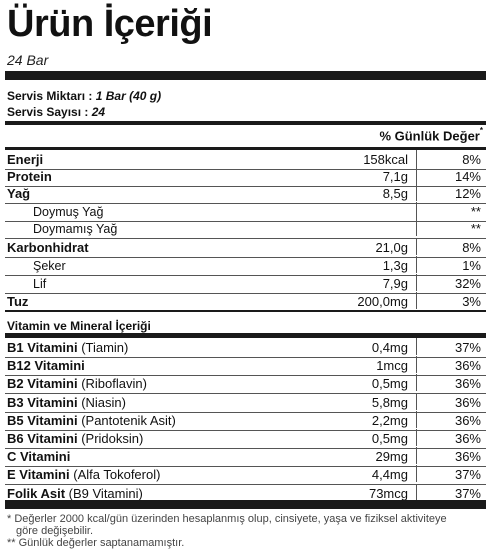 The width and height of the screenshot is (493, 559). Describe the element at coordinates (395, 265) in the screenshot. I see `nutrient-amount: 1,3g` at that location.